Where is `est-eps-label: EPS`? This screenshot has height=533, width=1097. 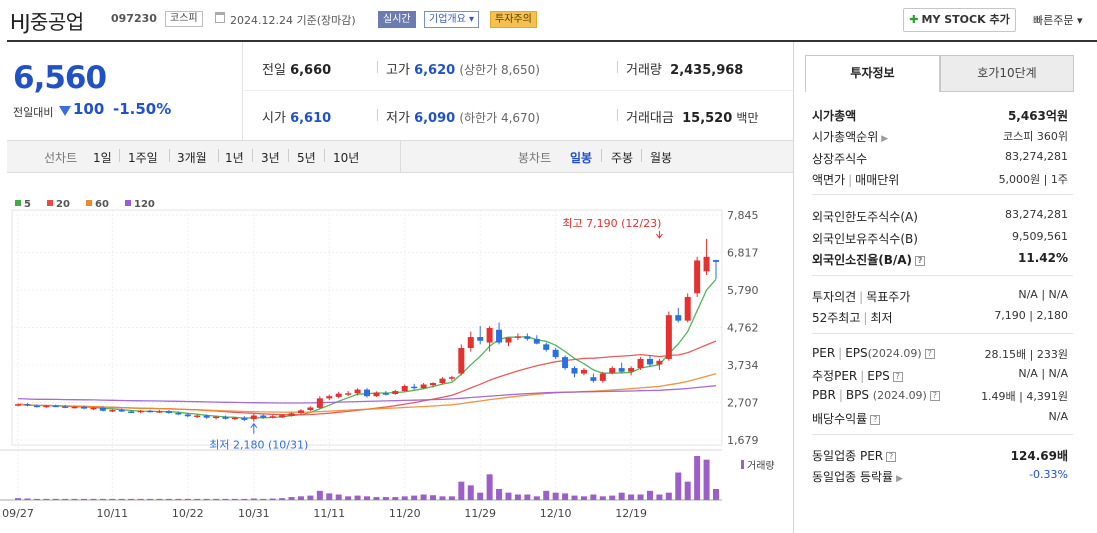
est-eps-label: EPS is located at coordinates (878, 376).